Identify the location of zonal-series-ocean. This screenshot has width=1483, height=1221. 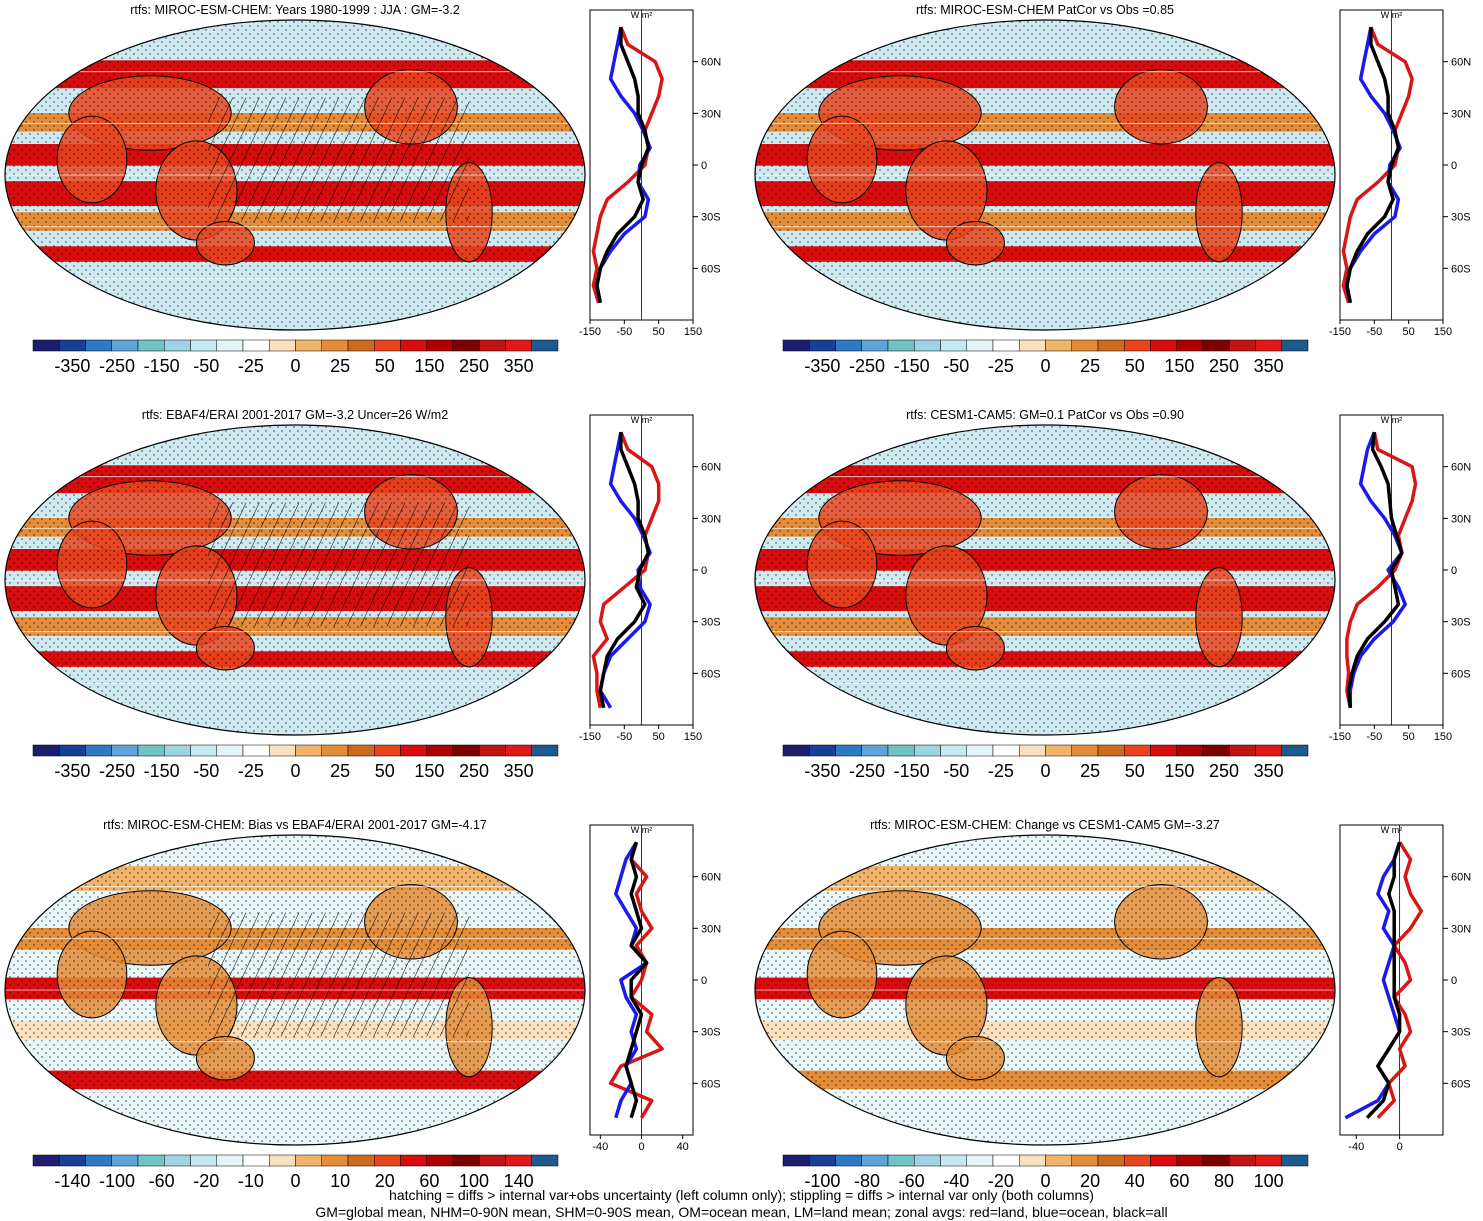
(1377, 569).